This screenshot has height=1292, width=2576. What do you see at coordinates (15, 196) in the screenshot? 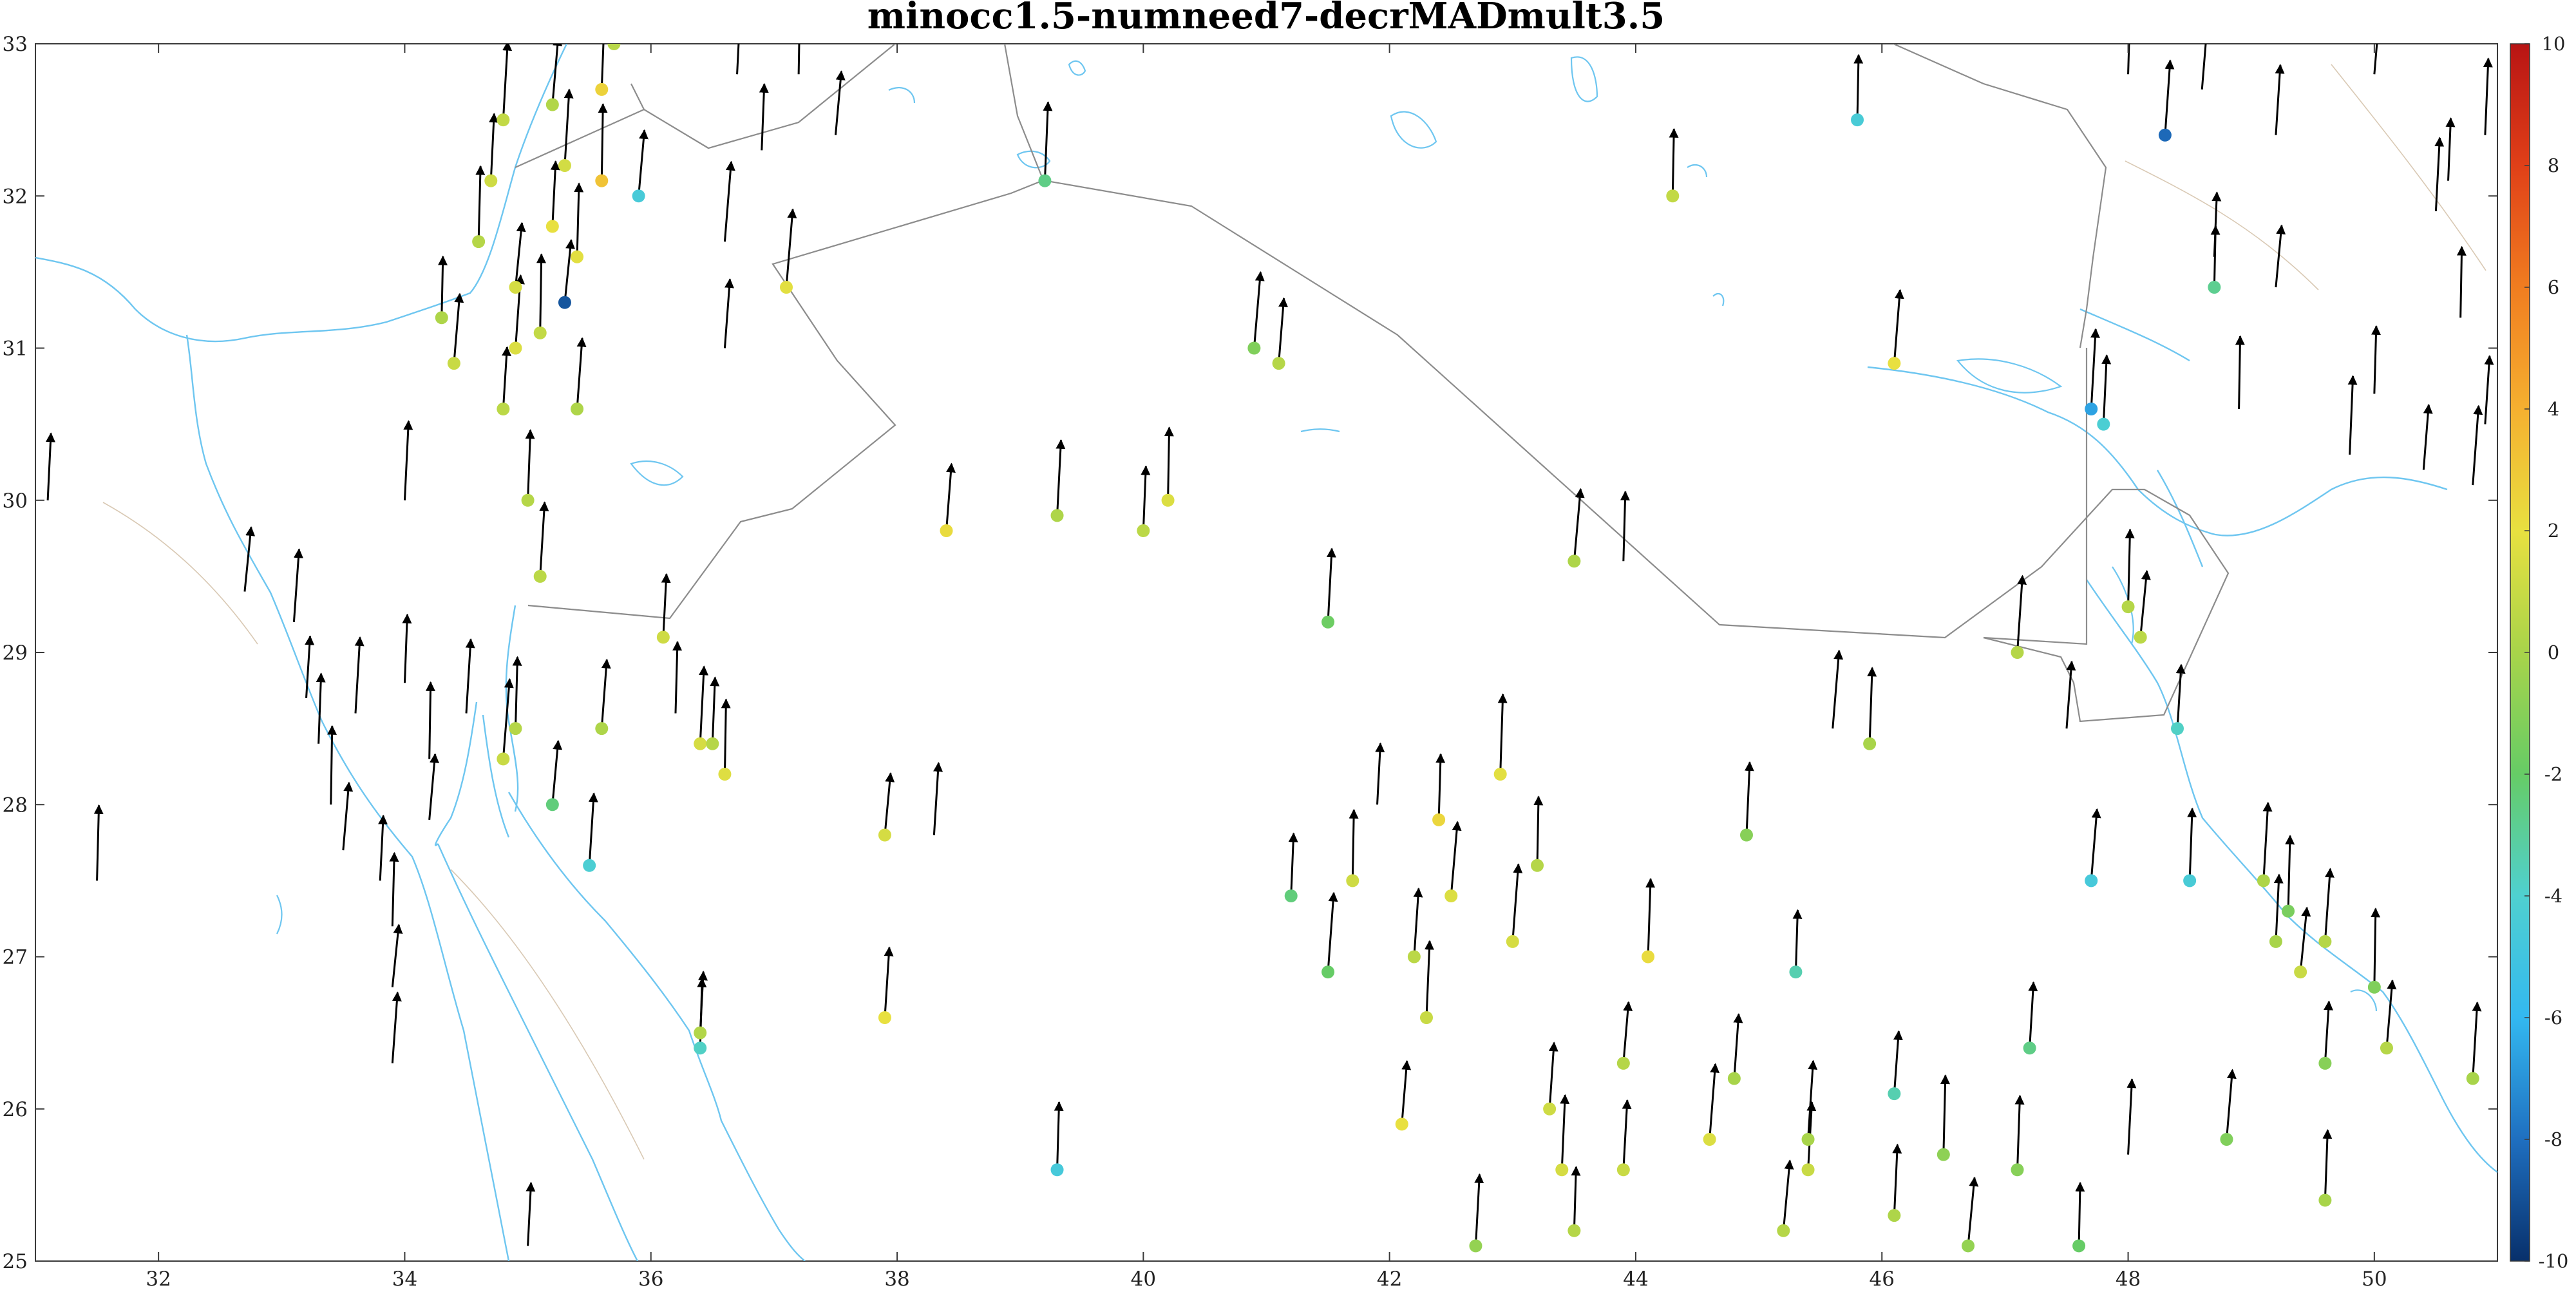
I see `y-tick-label: 32` at bounding box center [15, 196].